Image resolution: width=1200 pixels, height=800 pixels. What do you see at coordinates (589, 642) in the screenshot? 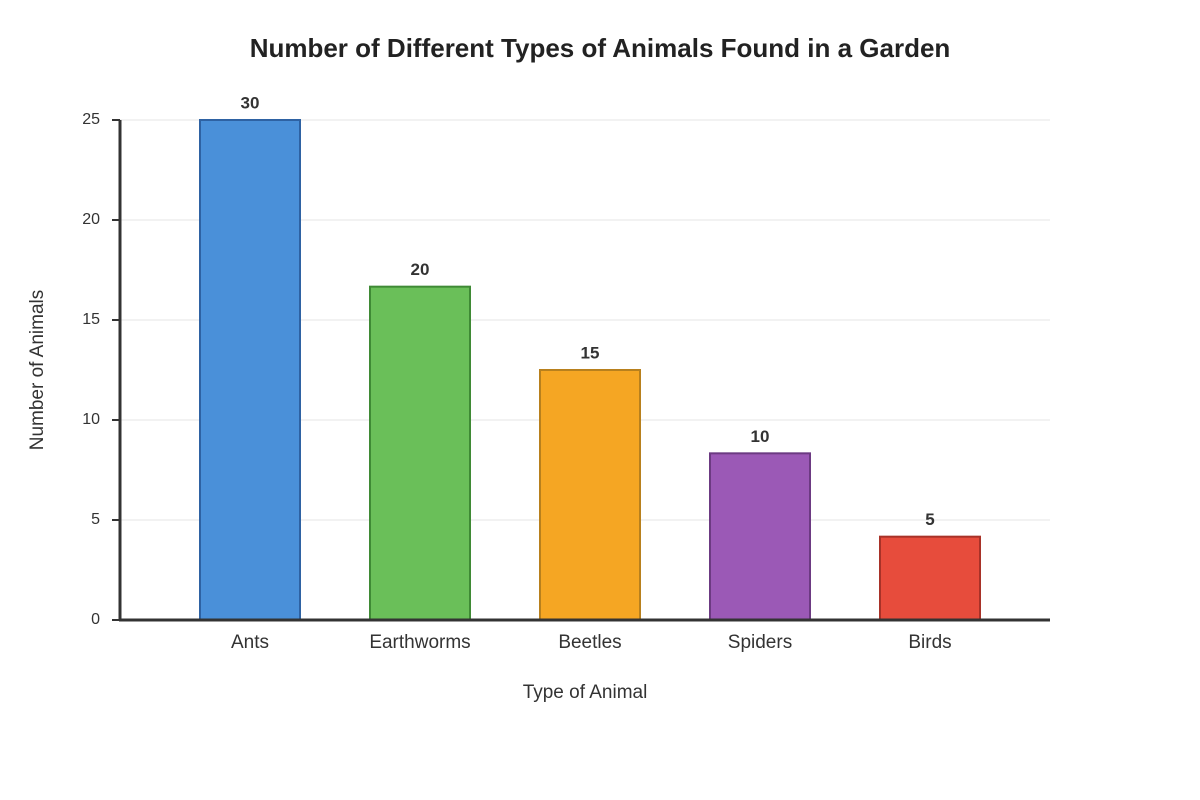
I see `x-tick-label: Beetles` at bounding box center [589, 642].